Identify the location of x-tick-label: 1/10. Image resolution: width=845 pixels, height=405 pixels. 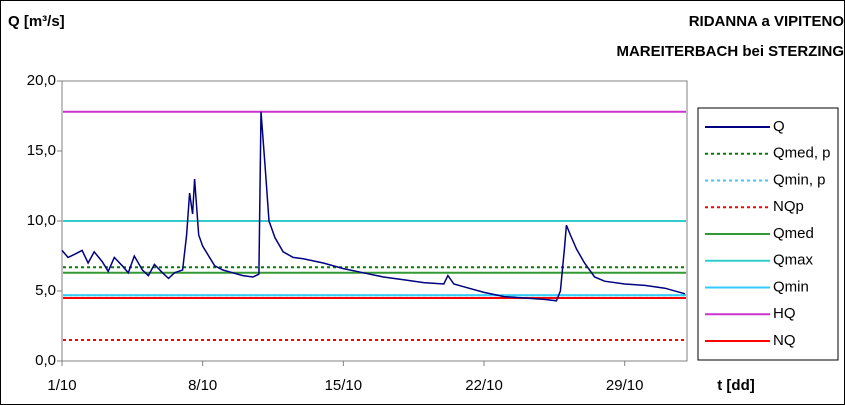
(61, 385).